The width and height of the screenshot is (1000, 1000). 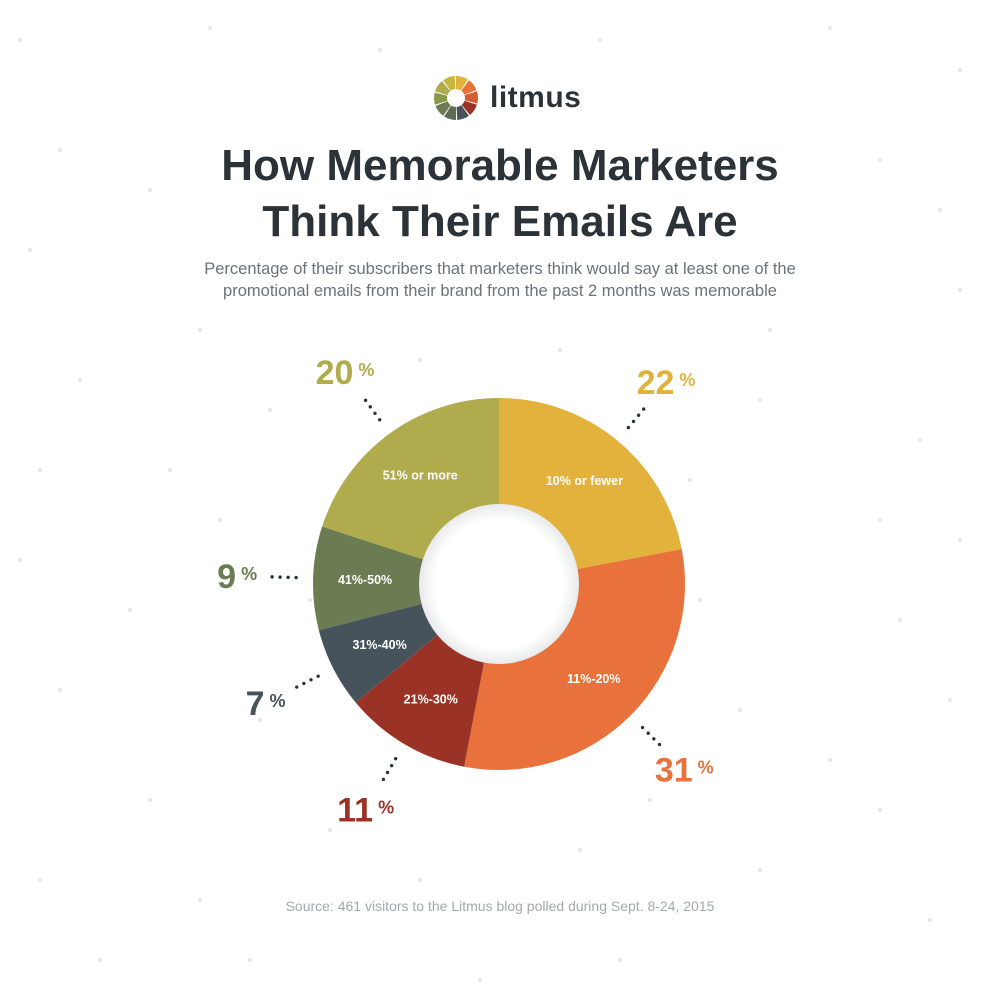 What do you see at coordinates (237, 577) in the screenshot?
I see `slice-value-label: 9%` at bounding box center [237, 577].